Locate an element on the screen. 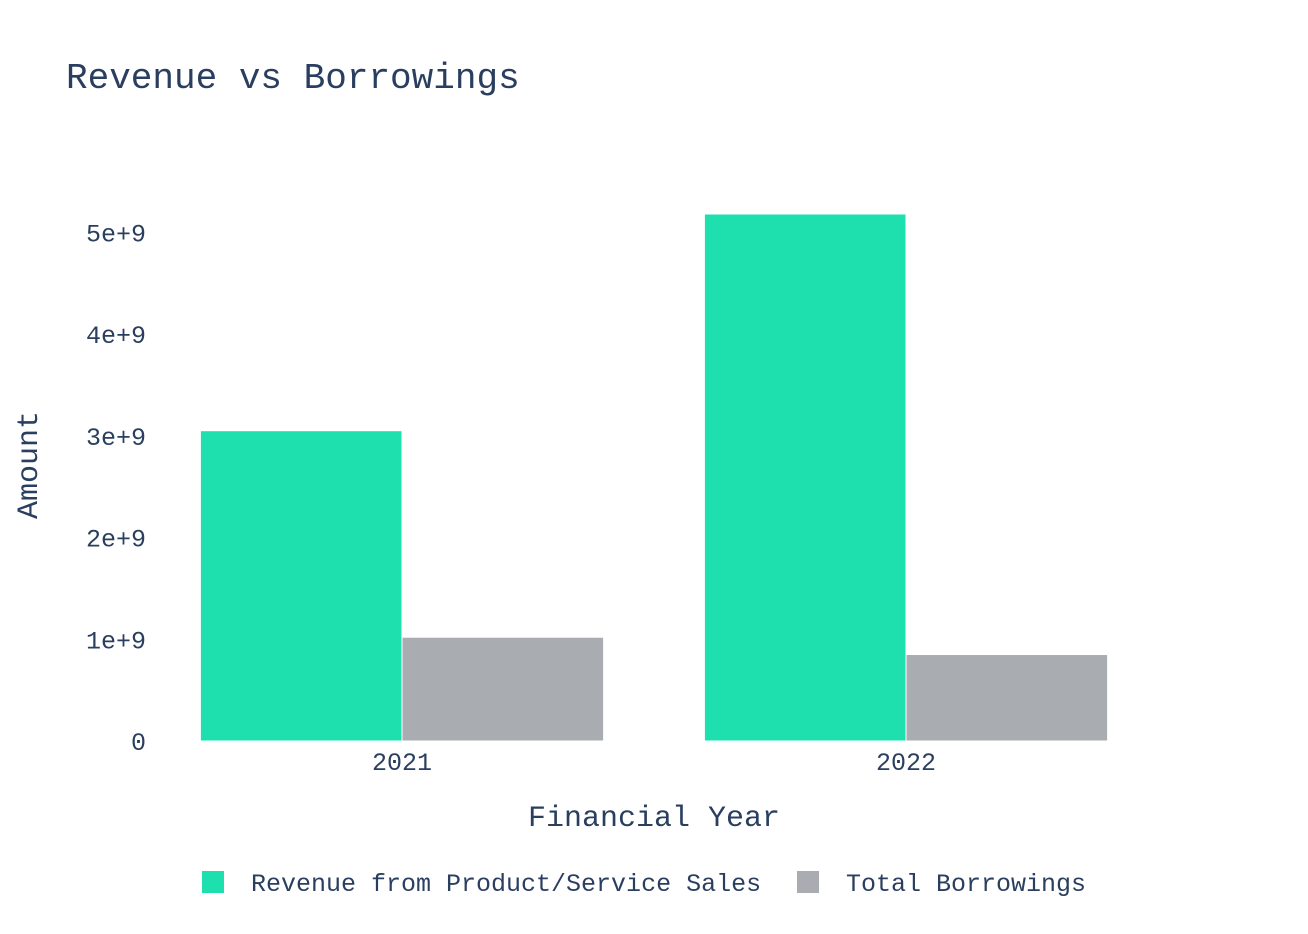 The height and width of the screenshot is (934, 1308). bar-borrowings-2021 is located at coordinates (503, 689).